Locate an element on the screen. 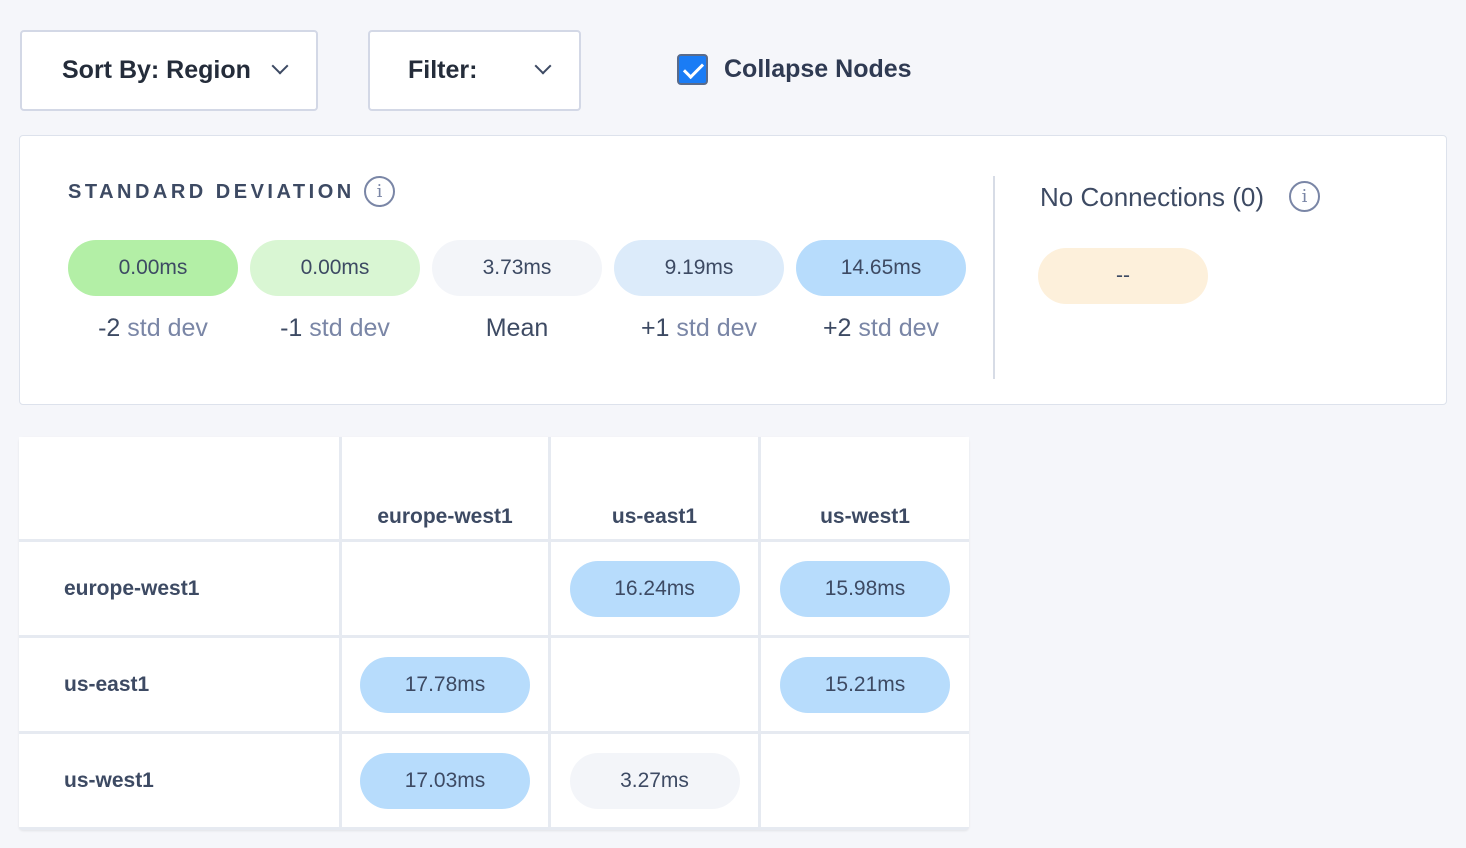 This screenshot has width=1466, height=848. stat-pill: 14.65ms is located at coordinates (881, 268).